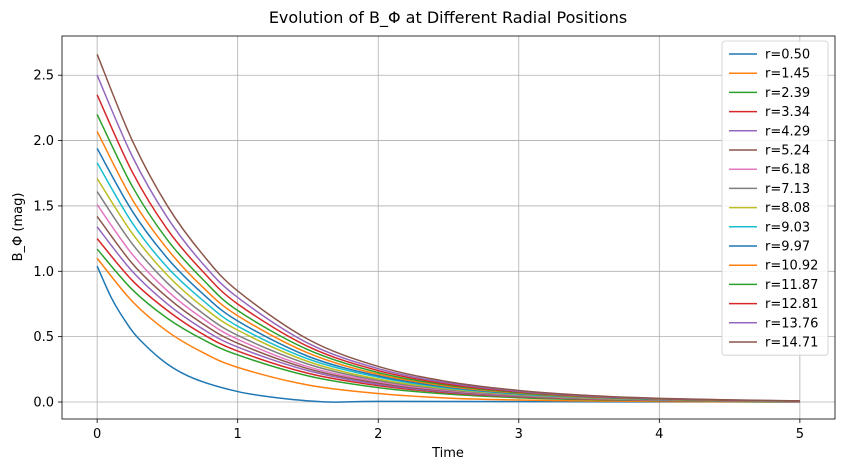 Image resolution: width=846 pixels, height=470 pixels. I want to click on legend-label: r=3.34, so click(787, 112).